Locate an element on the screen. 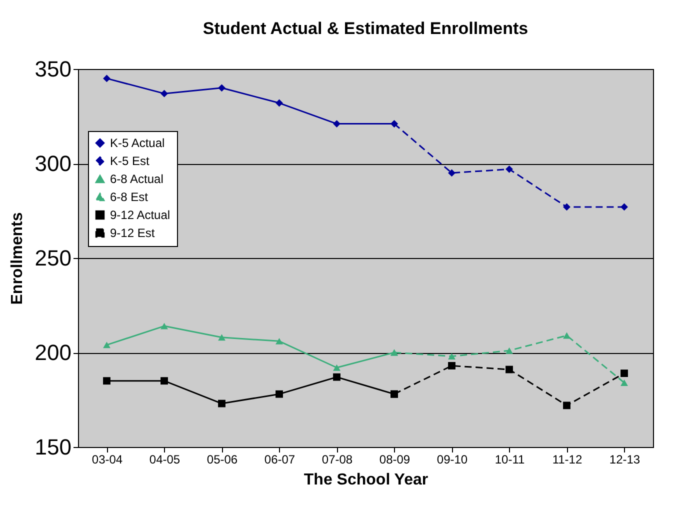 This screenshot has height=510, width=678. x-tick-label: 07-08 is located at coordinates (337, 459).